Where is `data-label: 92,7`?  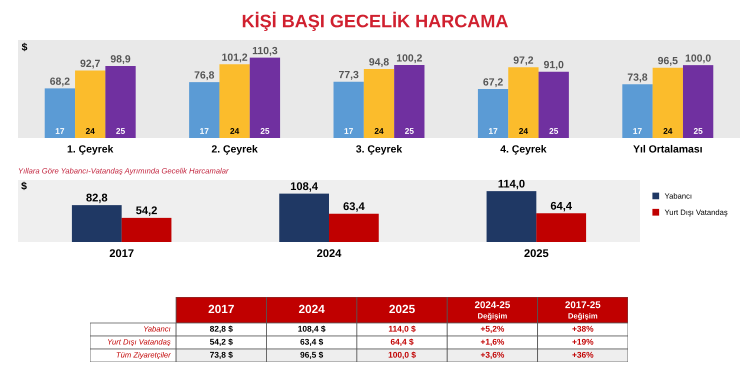 data-label: 92,7 is located at coordinates (90, 64).